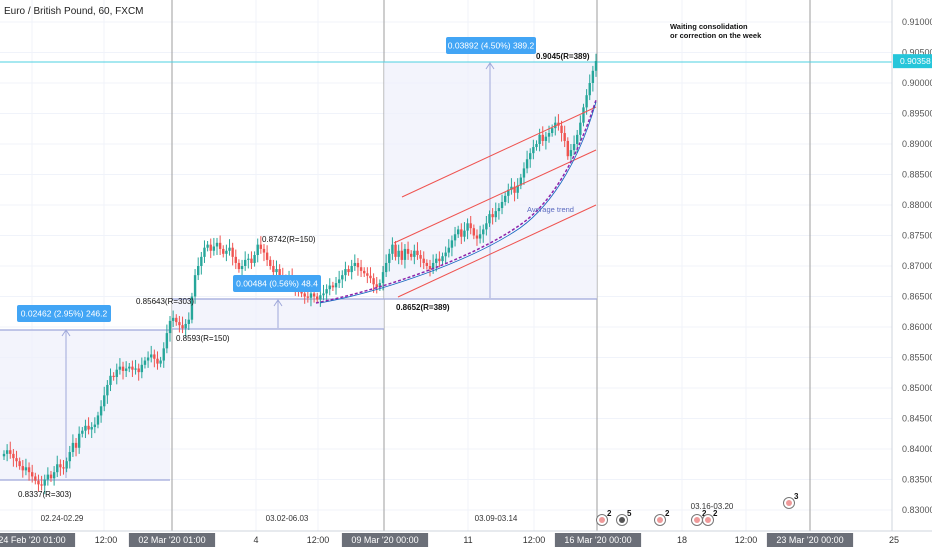  I want to click on price-tick: 0.87000, so click(917, 266).